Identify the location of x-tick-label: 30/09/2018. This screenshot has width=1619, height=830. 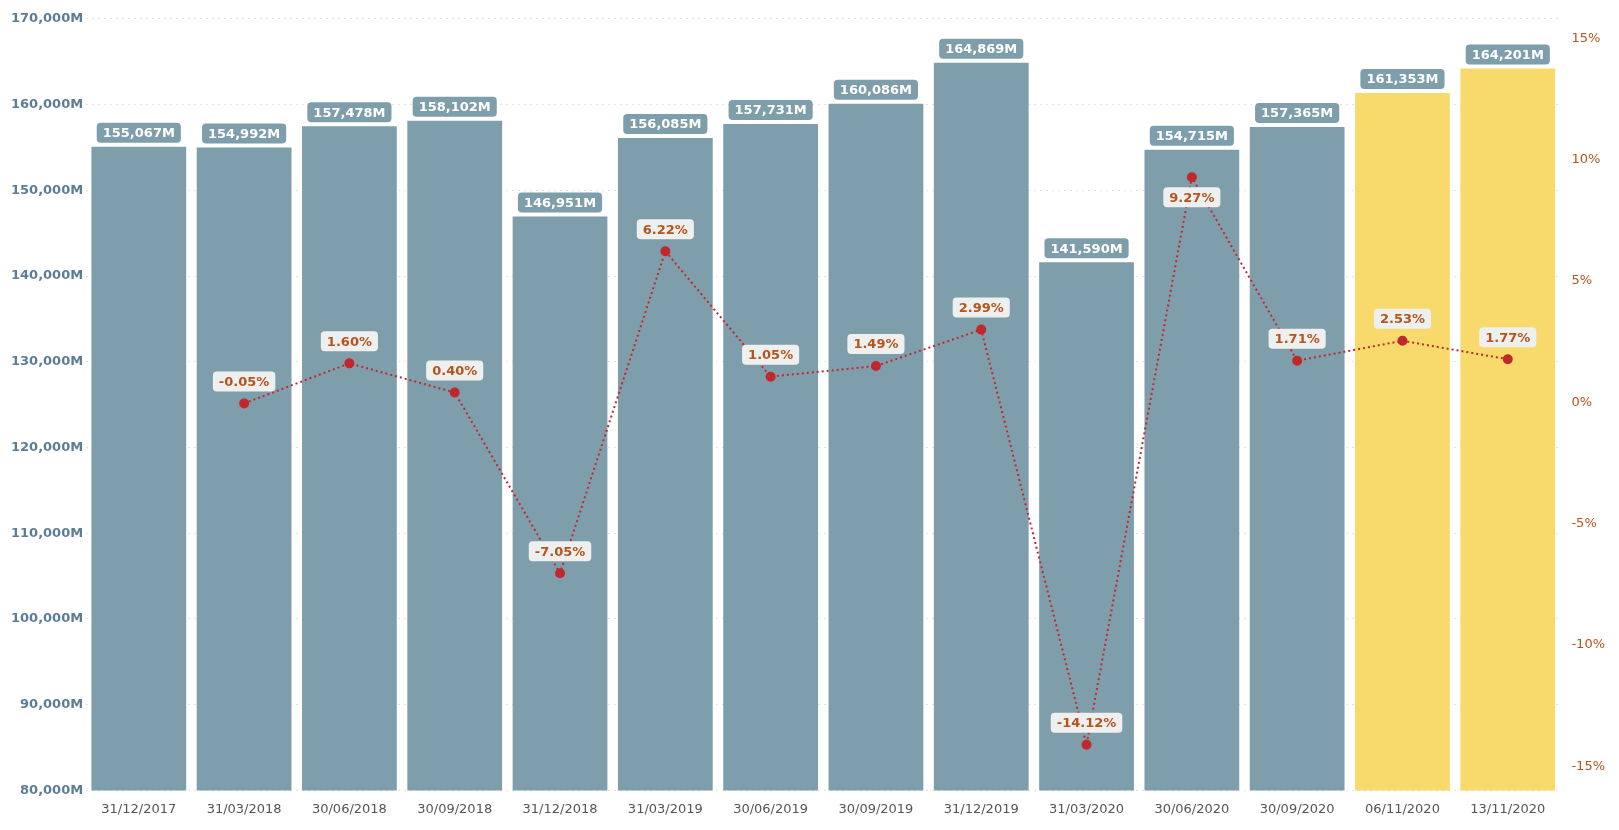
(455, 808).